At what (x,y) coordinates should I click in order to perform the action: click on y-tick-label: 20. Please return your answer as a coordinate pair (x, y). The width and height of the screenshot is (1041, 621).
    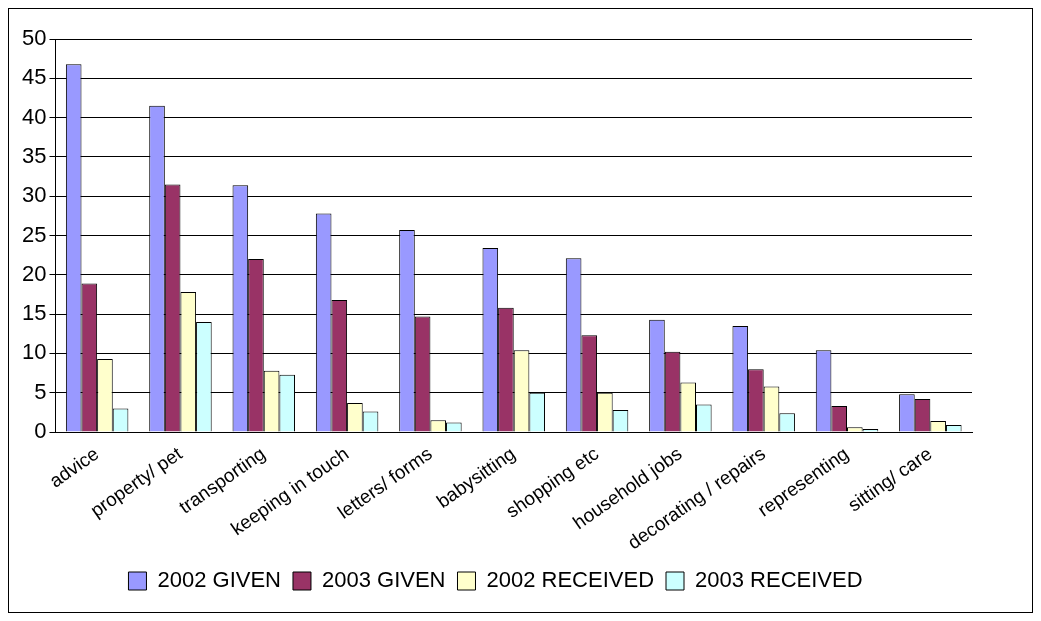
    Looking at the image, I should click on (34, 273).